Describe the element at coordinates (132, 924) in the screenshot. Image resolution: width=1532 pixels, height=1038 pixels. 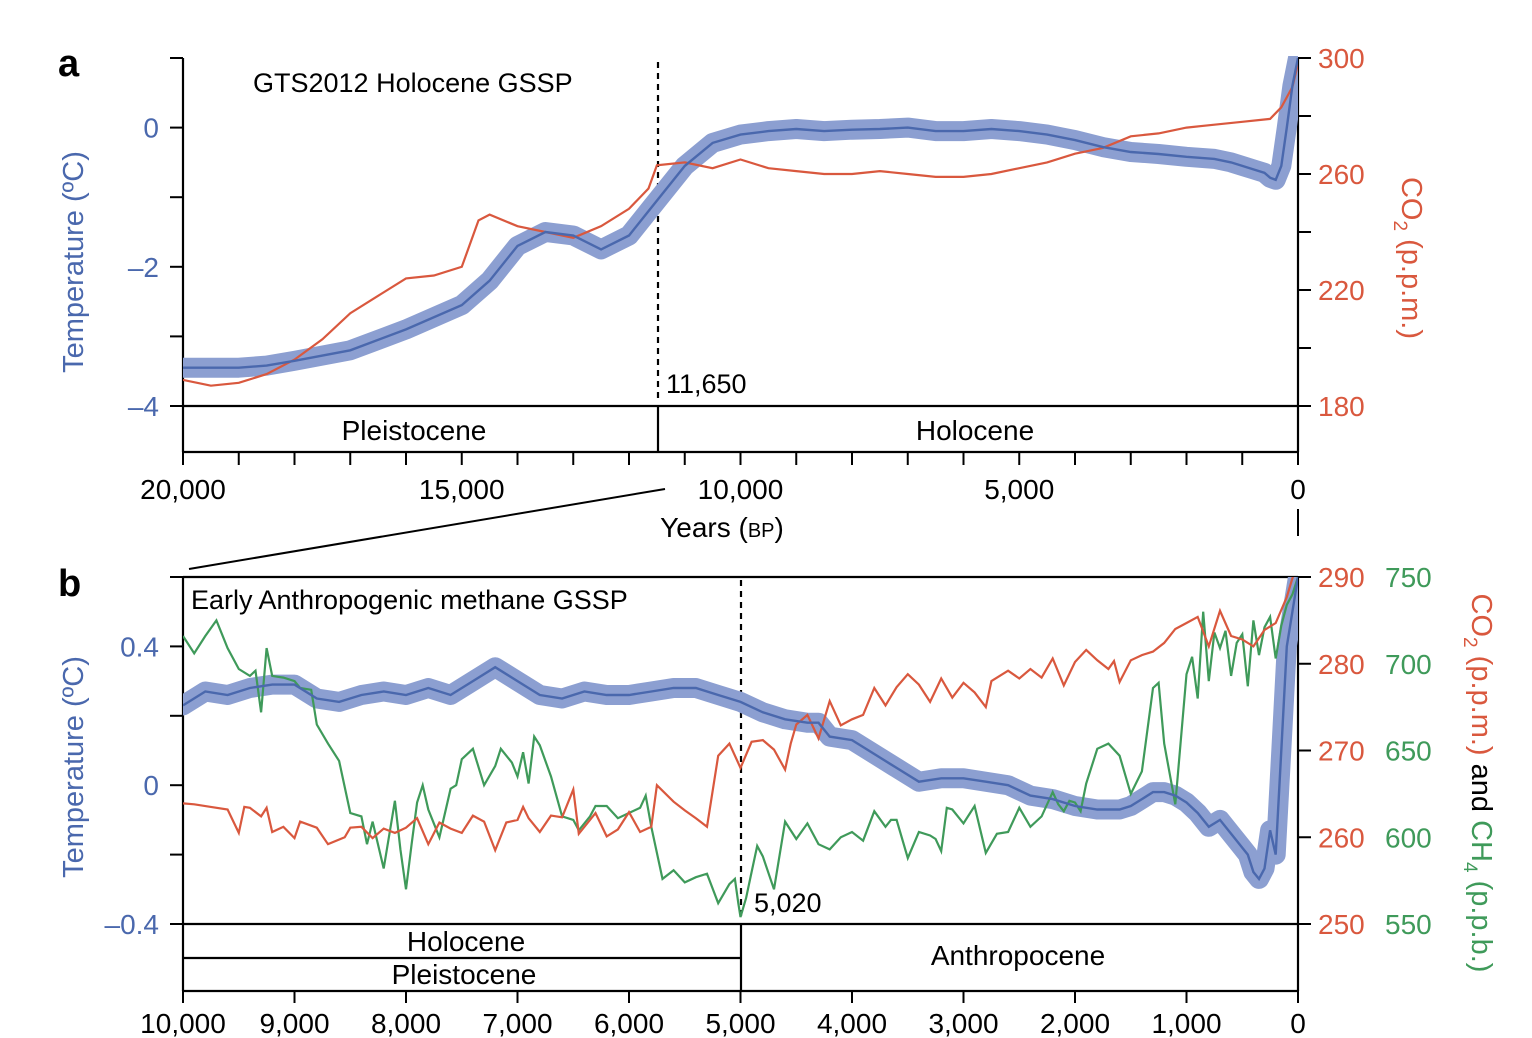
I see `y-left-tick-label: –0.4` at that location.